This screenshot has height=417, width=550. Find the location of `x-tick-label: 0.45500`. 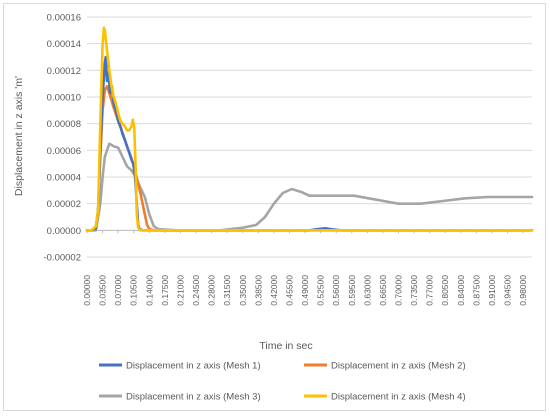

x-tick-label: 0.45500 is located at coordinates (289, 290).